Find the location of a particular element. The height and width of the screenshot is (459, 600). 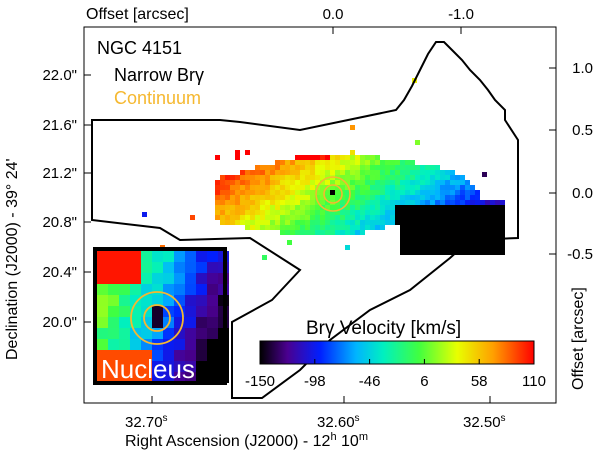

left-tick-label: 21.2" is located at coordinates (59, 173).